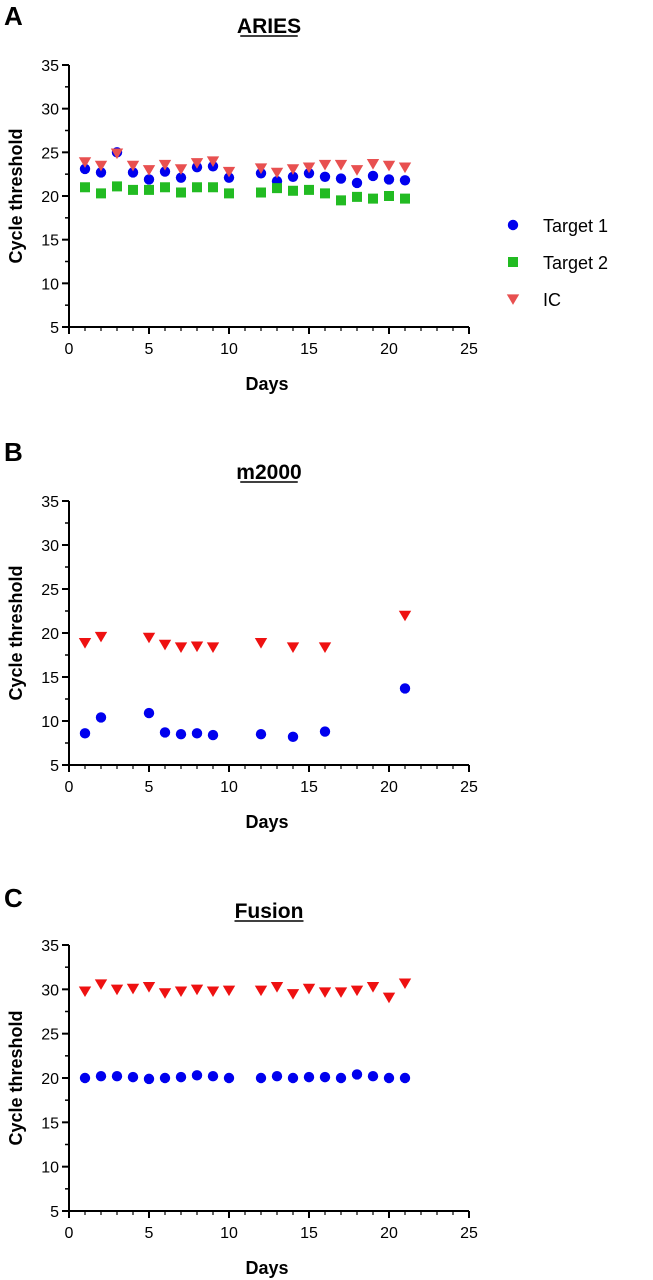 This screenshot has height=1280, width=653. I want to click on x-tick-label: 5, so click(149, 349).